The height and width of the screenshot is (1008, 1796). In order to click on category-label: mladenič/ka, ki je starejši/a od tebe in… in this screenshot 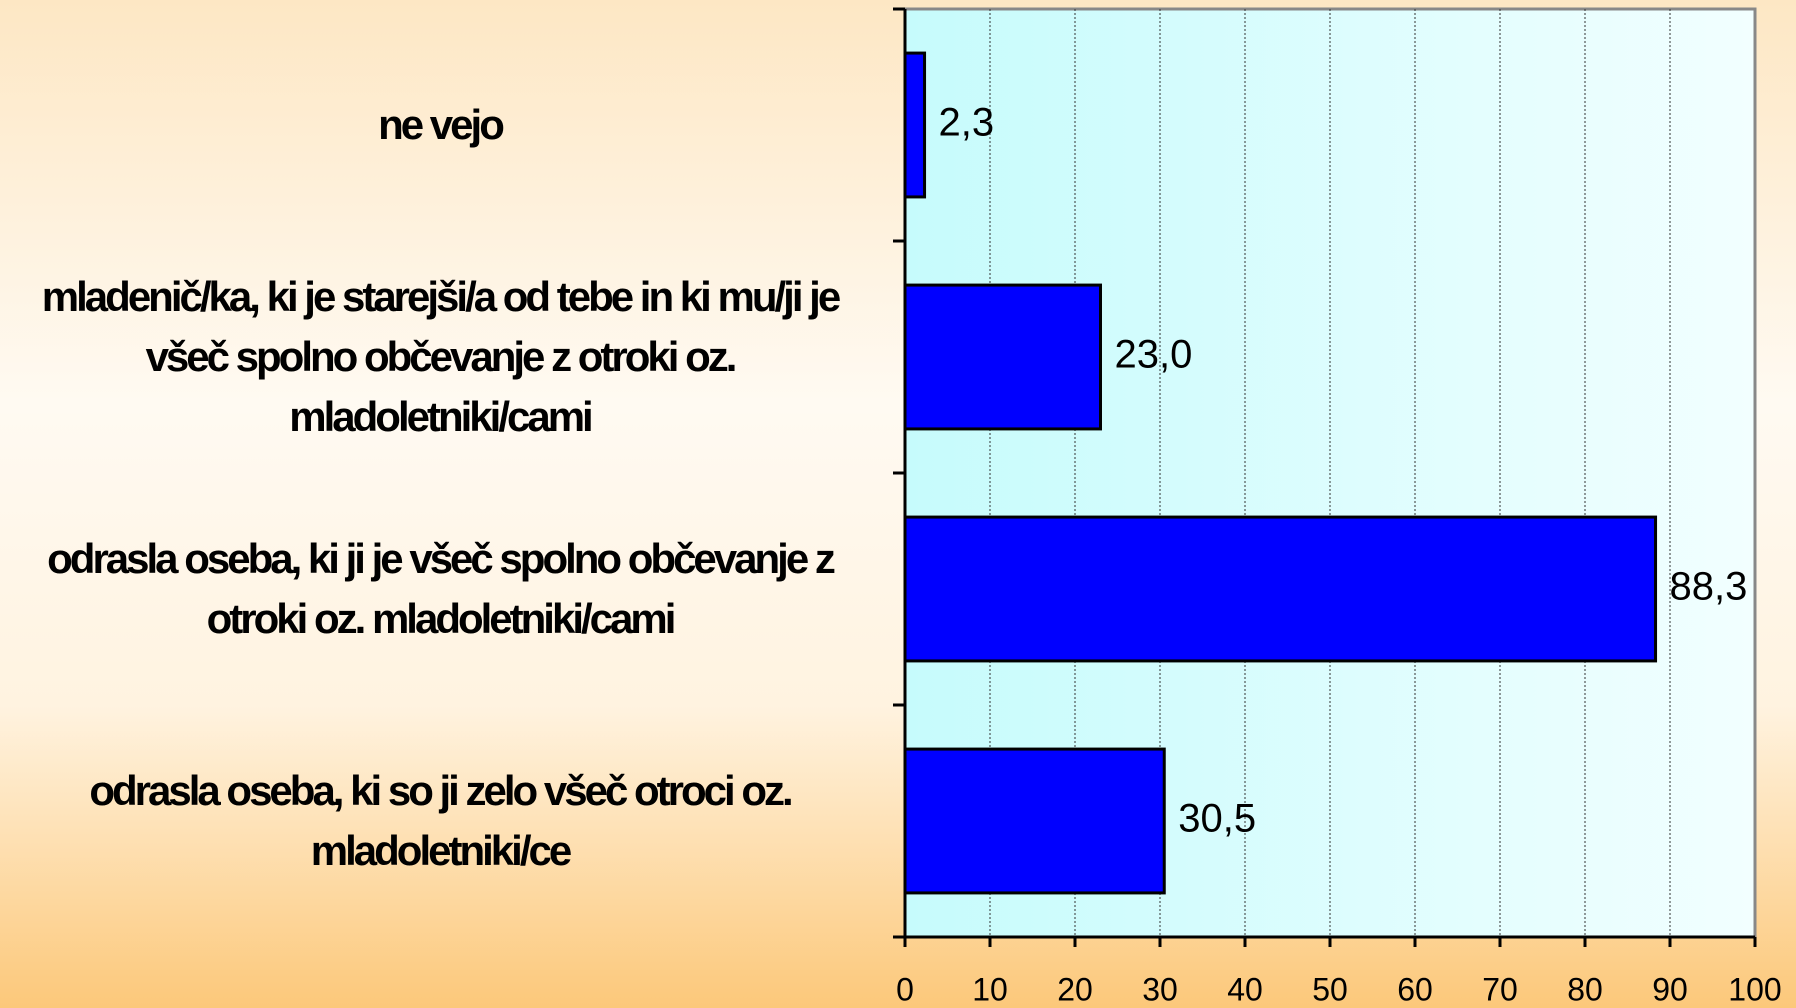, I will do `click(441, 356)`.